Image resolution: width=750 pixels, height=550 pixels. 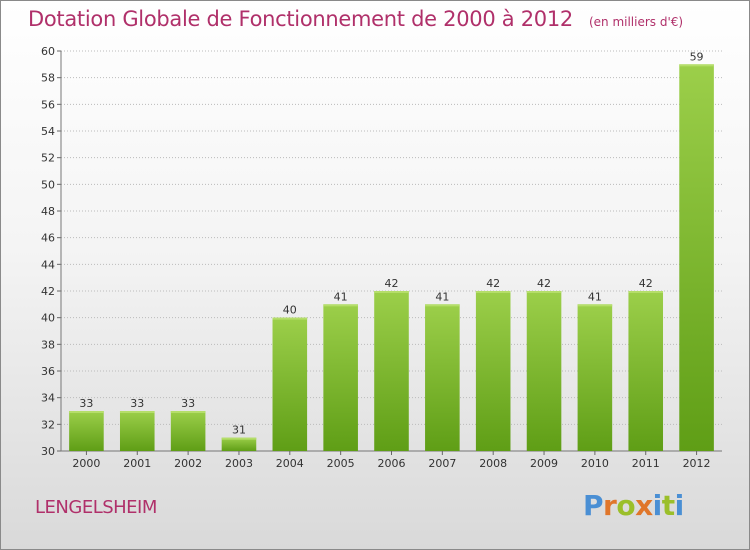 I want to click on x-tick-label: 2002, so click(x=188, y=463).